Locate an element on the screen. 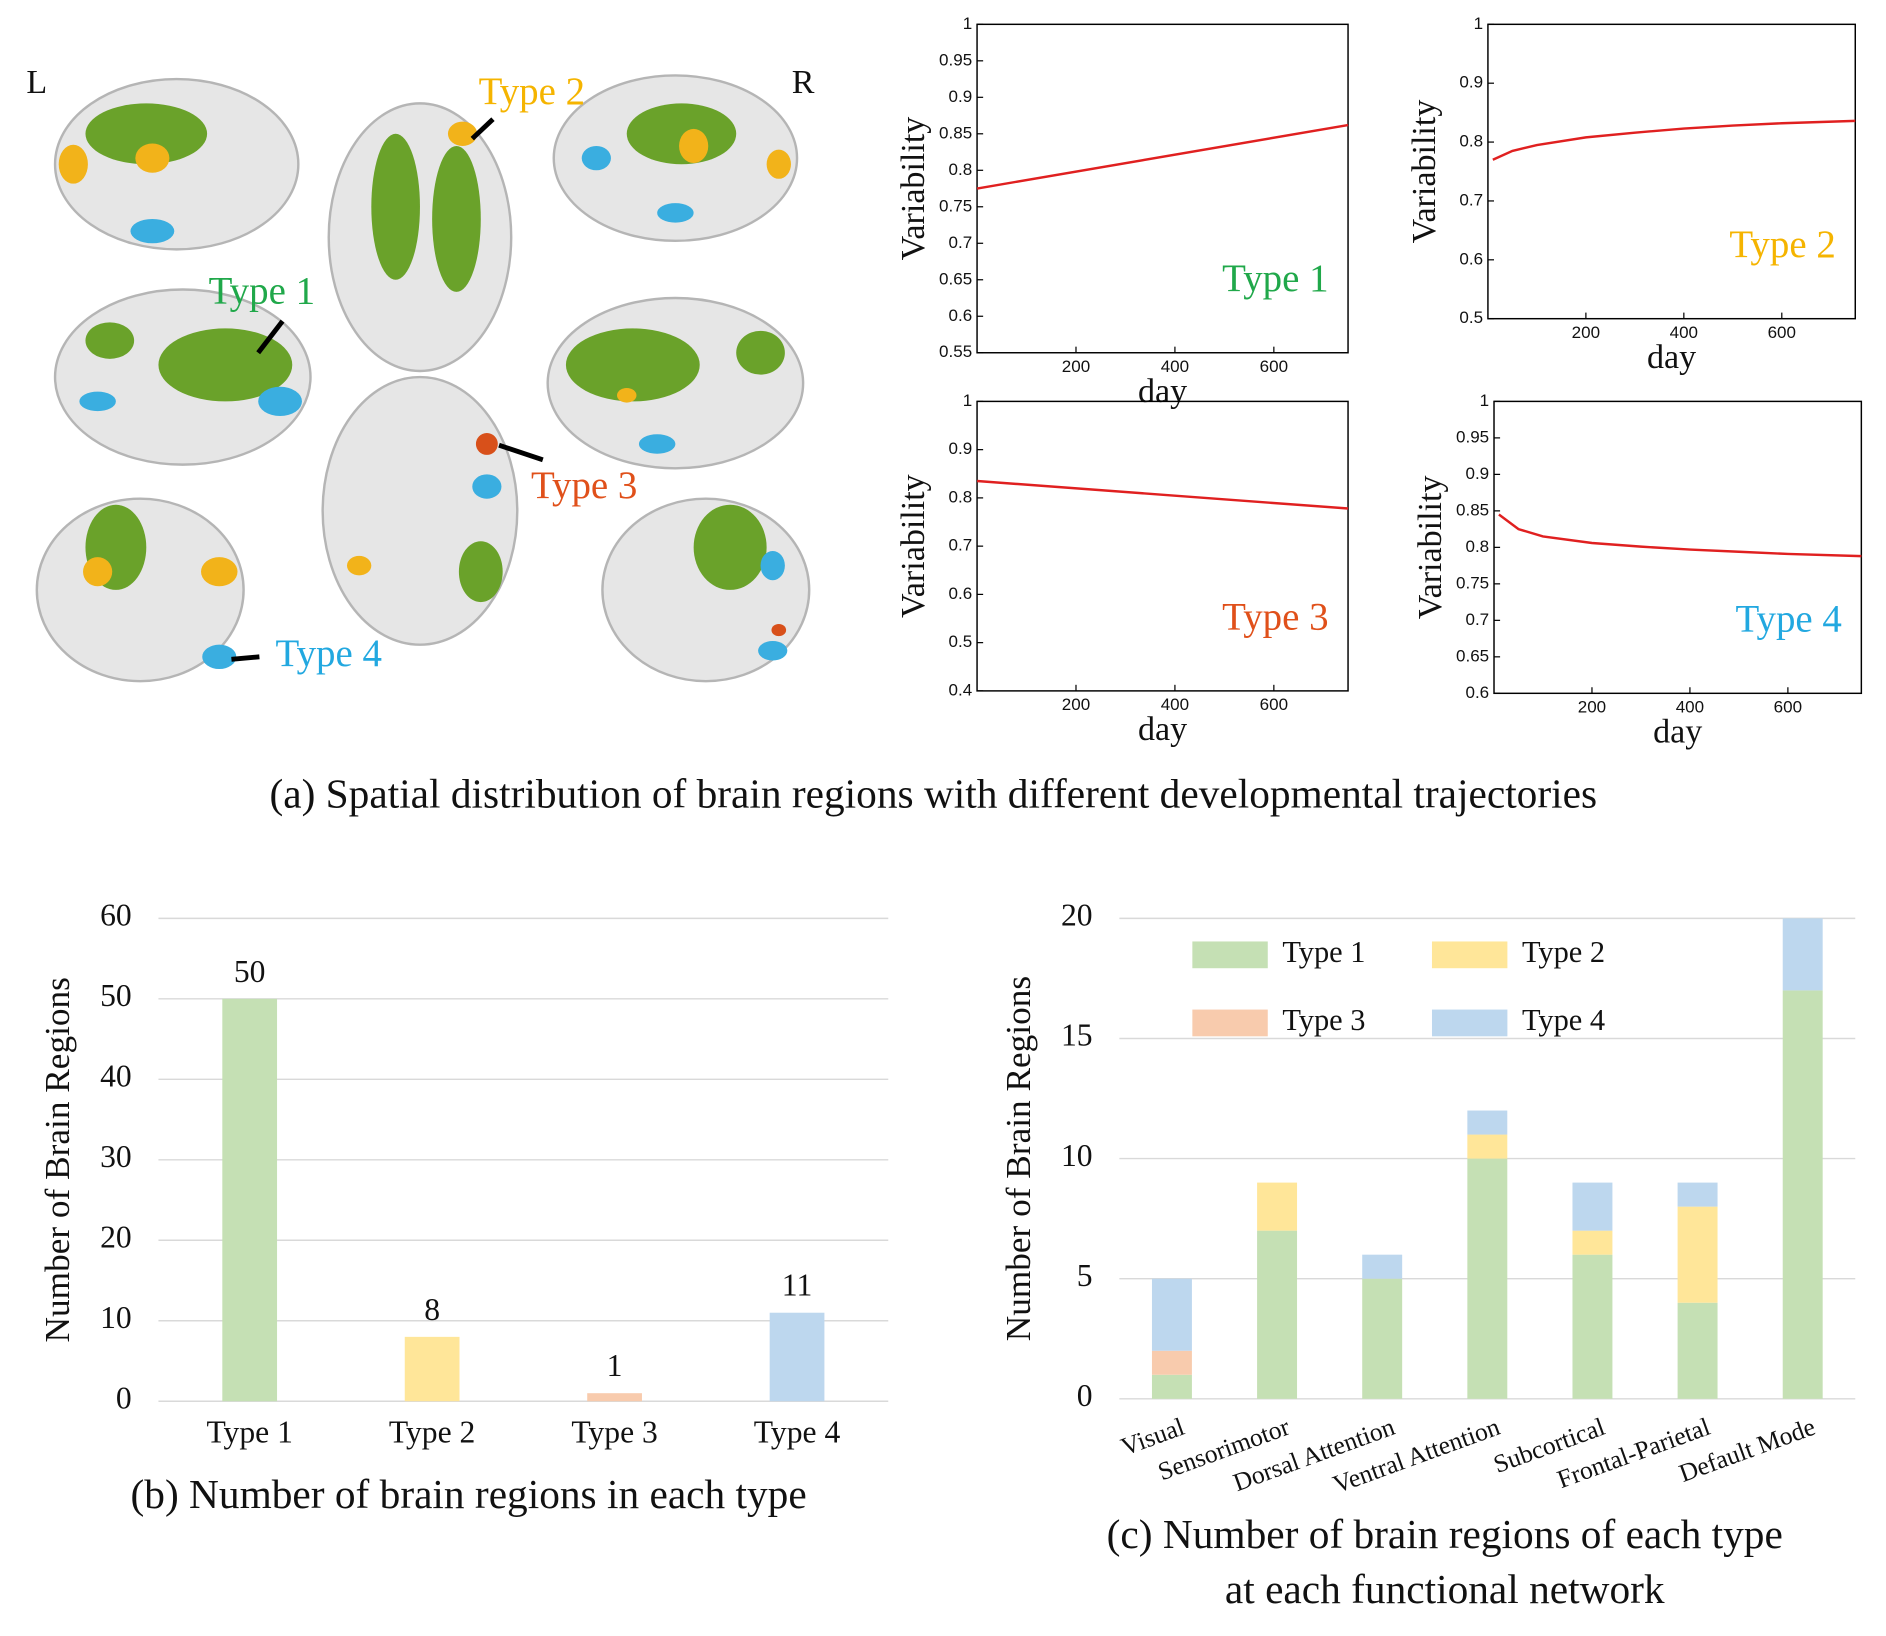 Image resolution: width=1886 pixels, height=1636 pixels. y-tick-label: 10 is located at coordinates (1077, 1155).